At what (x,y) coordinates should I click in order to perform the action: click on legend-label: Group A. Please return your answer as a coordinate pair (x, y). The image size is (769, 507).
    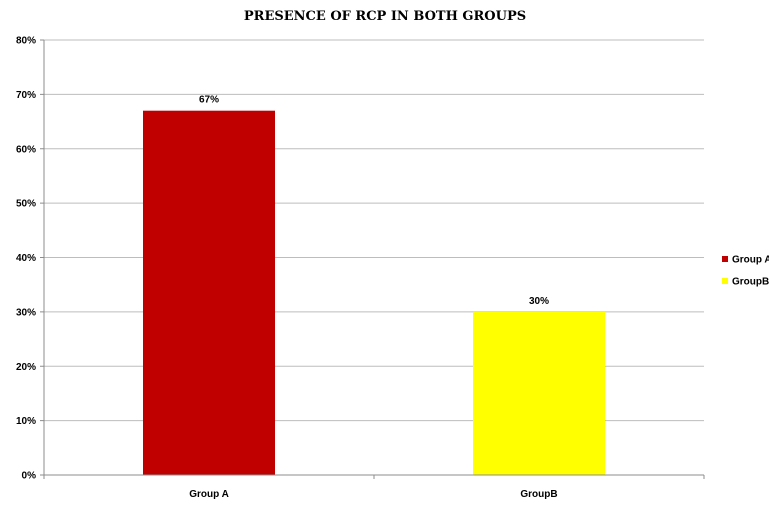
    Looking at the image, I should click on (750, 260).